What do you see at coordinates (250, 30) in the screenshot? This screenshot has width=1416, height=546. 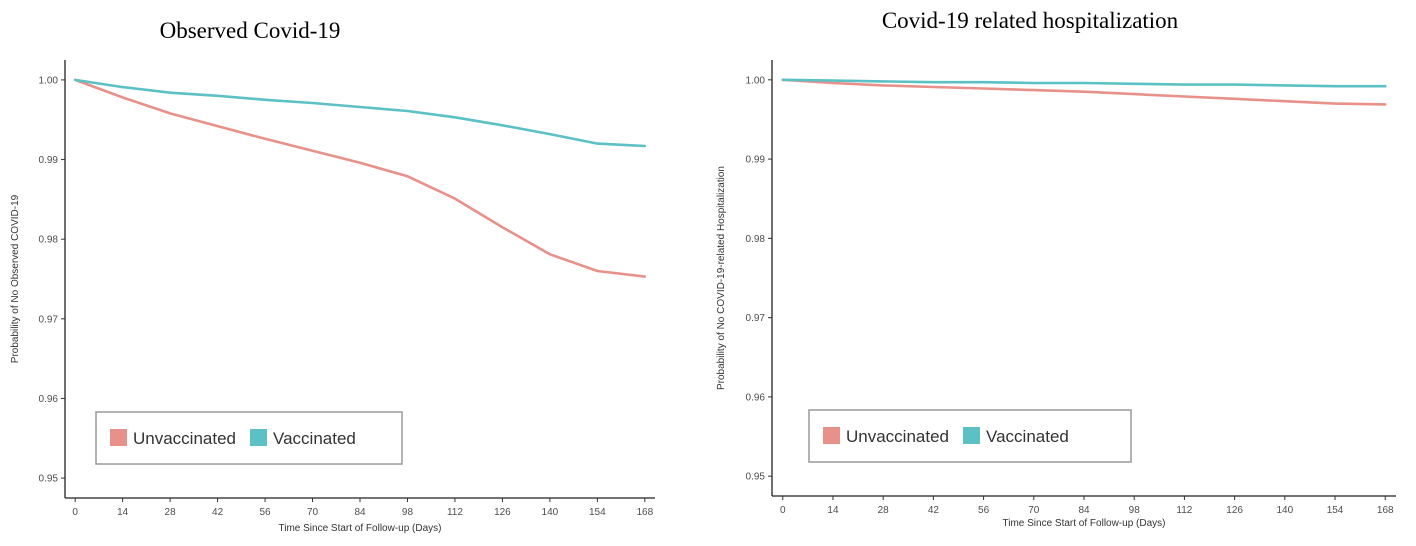 I see `chart-title: Observed Covid-19` at bounding box center [250, 30].